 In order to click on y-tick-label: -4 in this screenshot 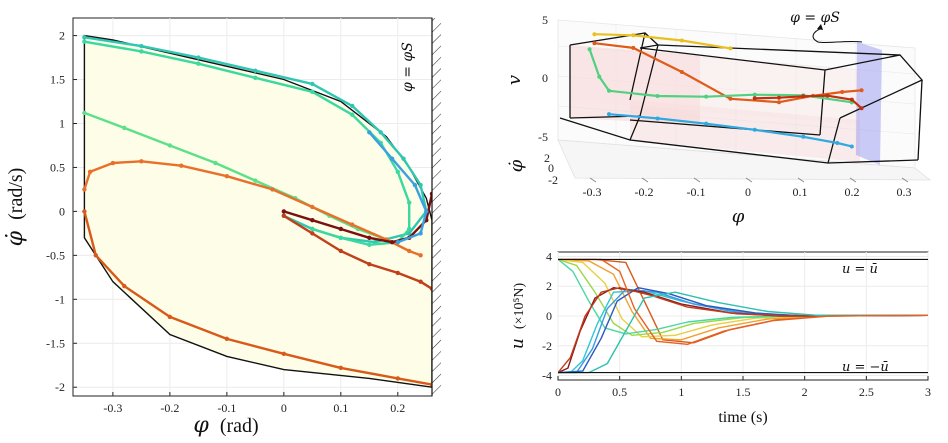, I will do `click(547, 376)`.